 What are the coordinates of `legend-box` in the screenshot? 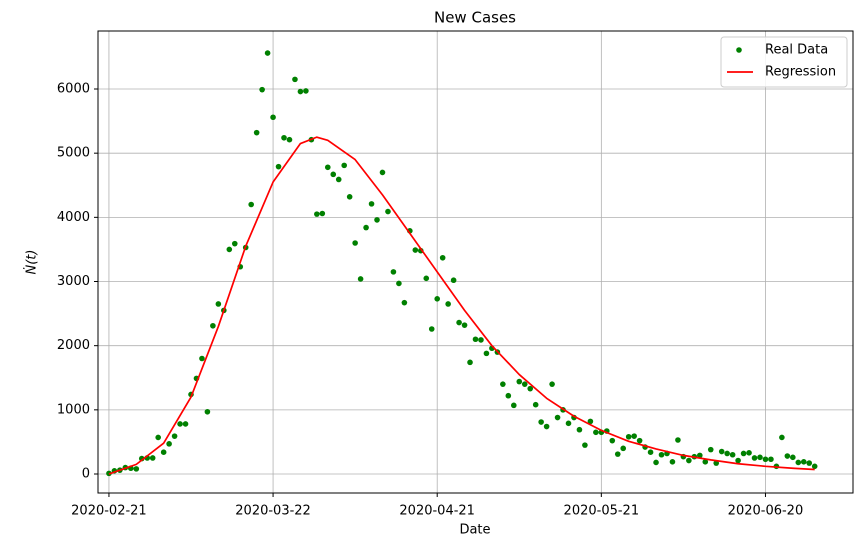 It's located at (784, 62).